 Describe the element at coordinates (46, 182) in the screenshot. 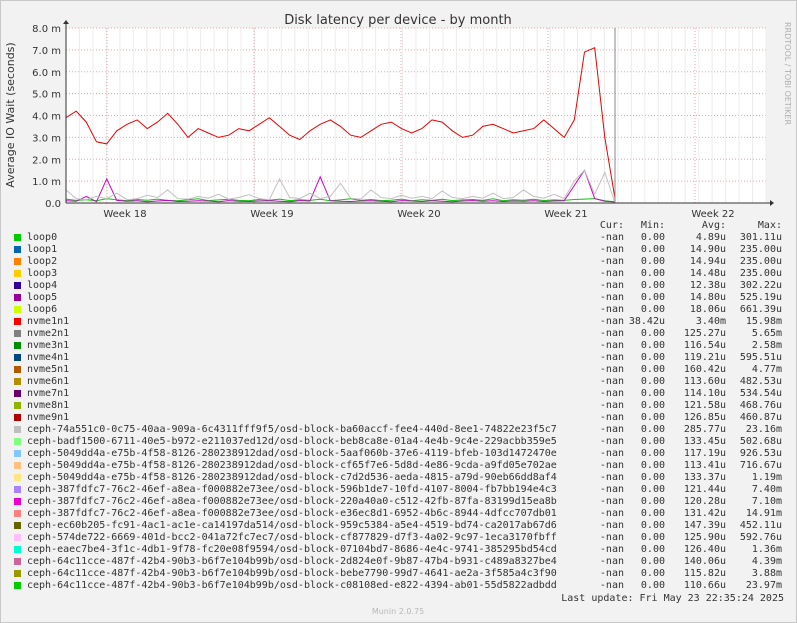

I see `y-tick-label: 1.0 m` at that location.